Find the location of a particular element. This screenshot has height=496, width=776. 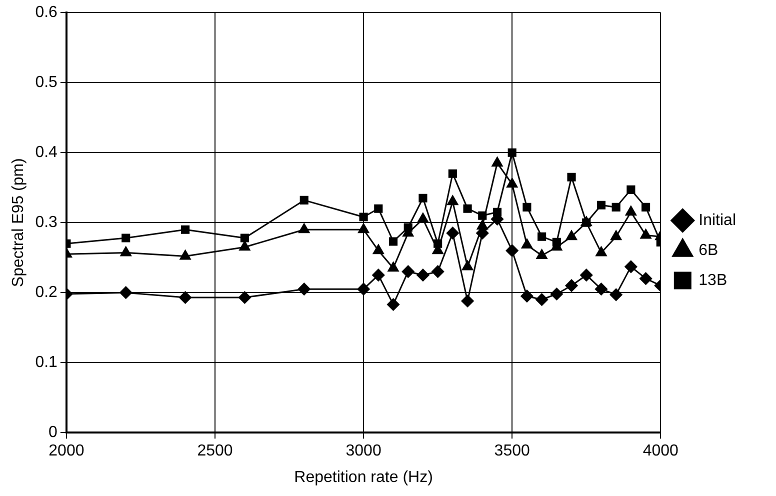

y-tick-label: 0.5 is located at coordinates (46, 83).